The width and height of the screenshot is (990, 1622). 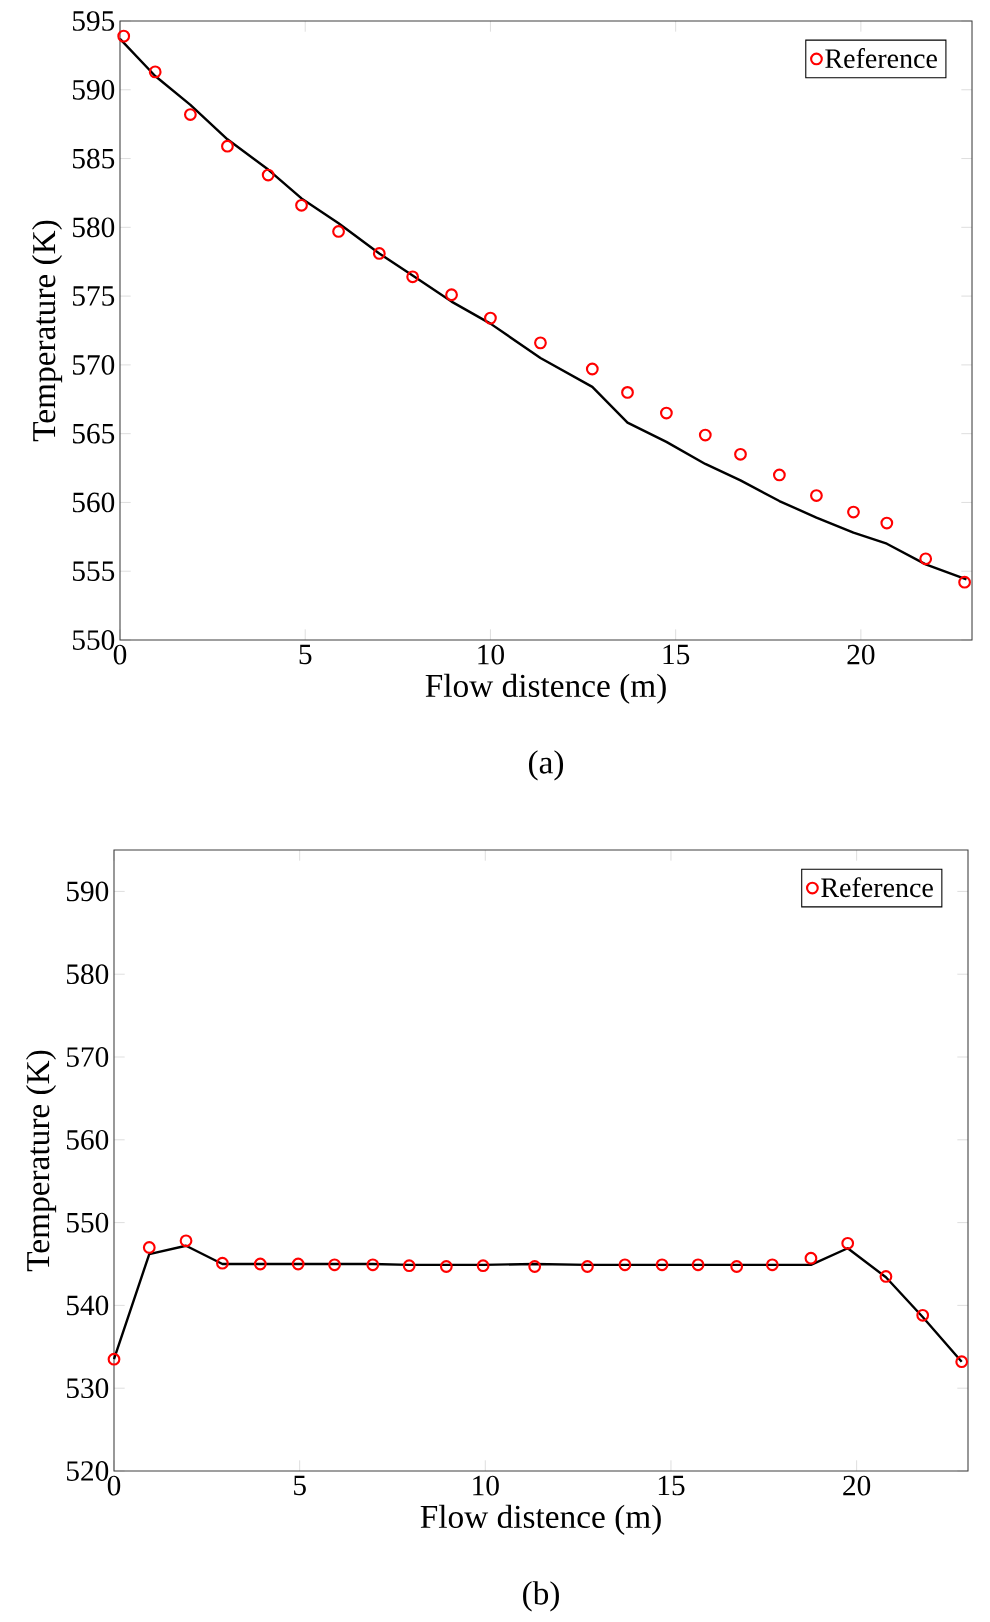 I want to click on text: (b), so click(x=541, y=1596).